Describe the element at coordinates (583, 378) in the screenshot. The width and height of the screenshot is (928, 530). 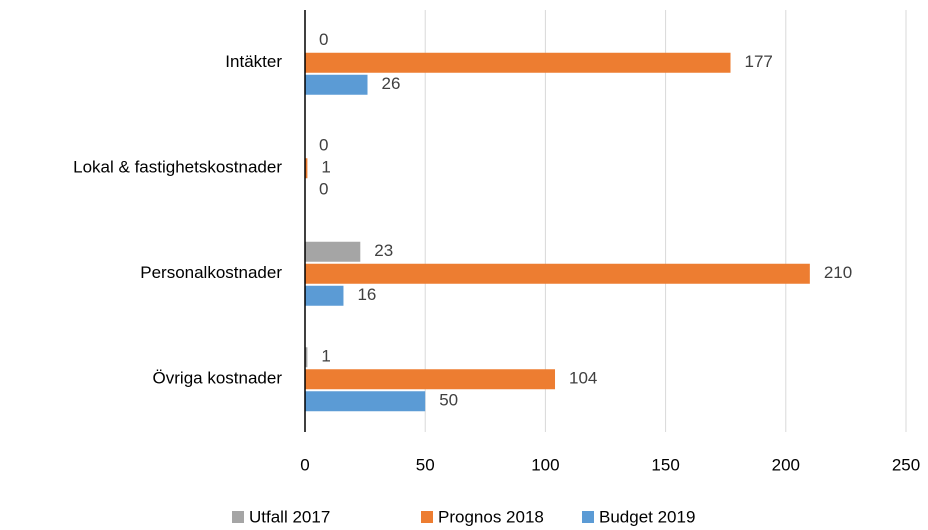
I see `data-label: 104` at that location.